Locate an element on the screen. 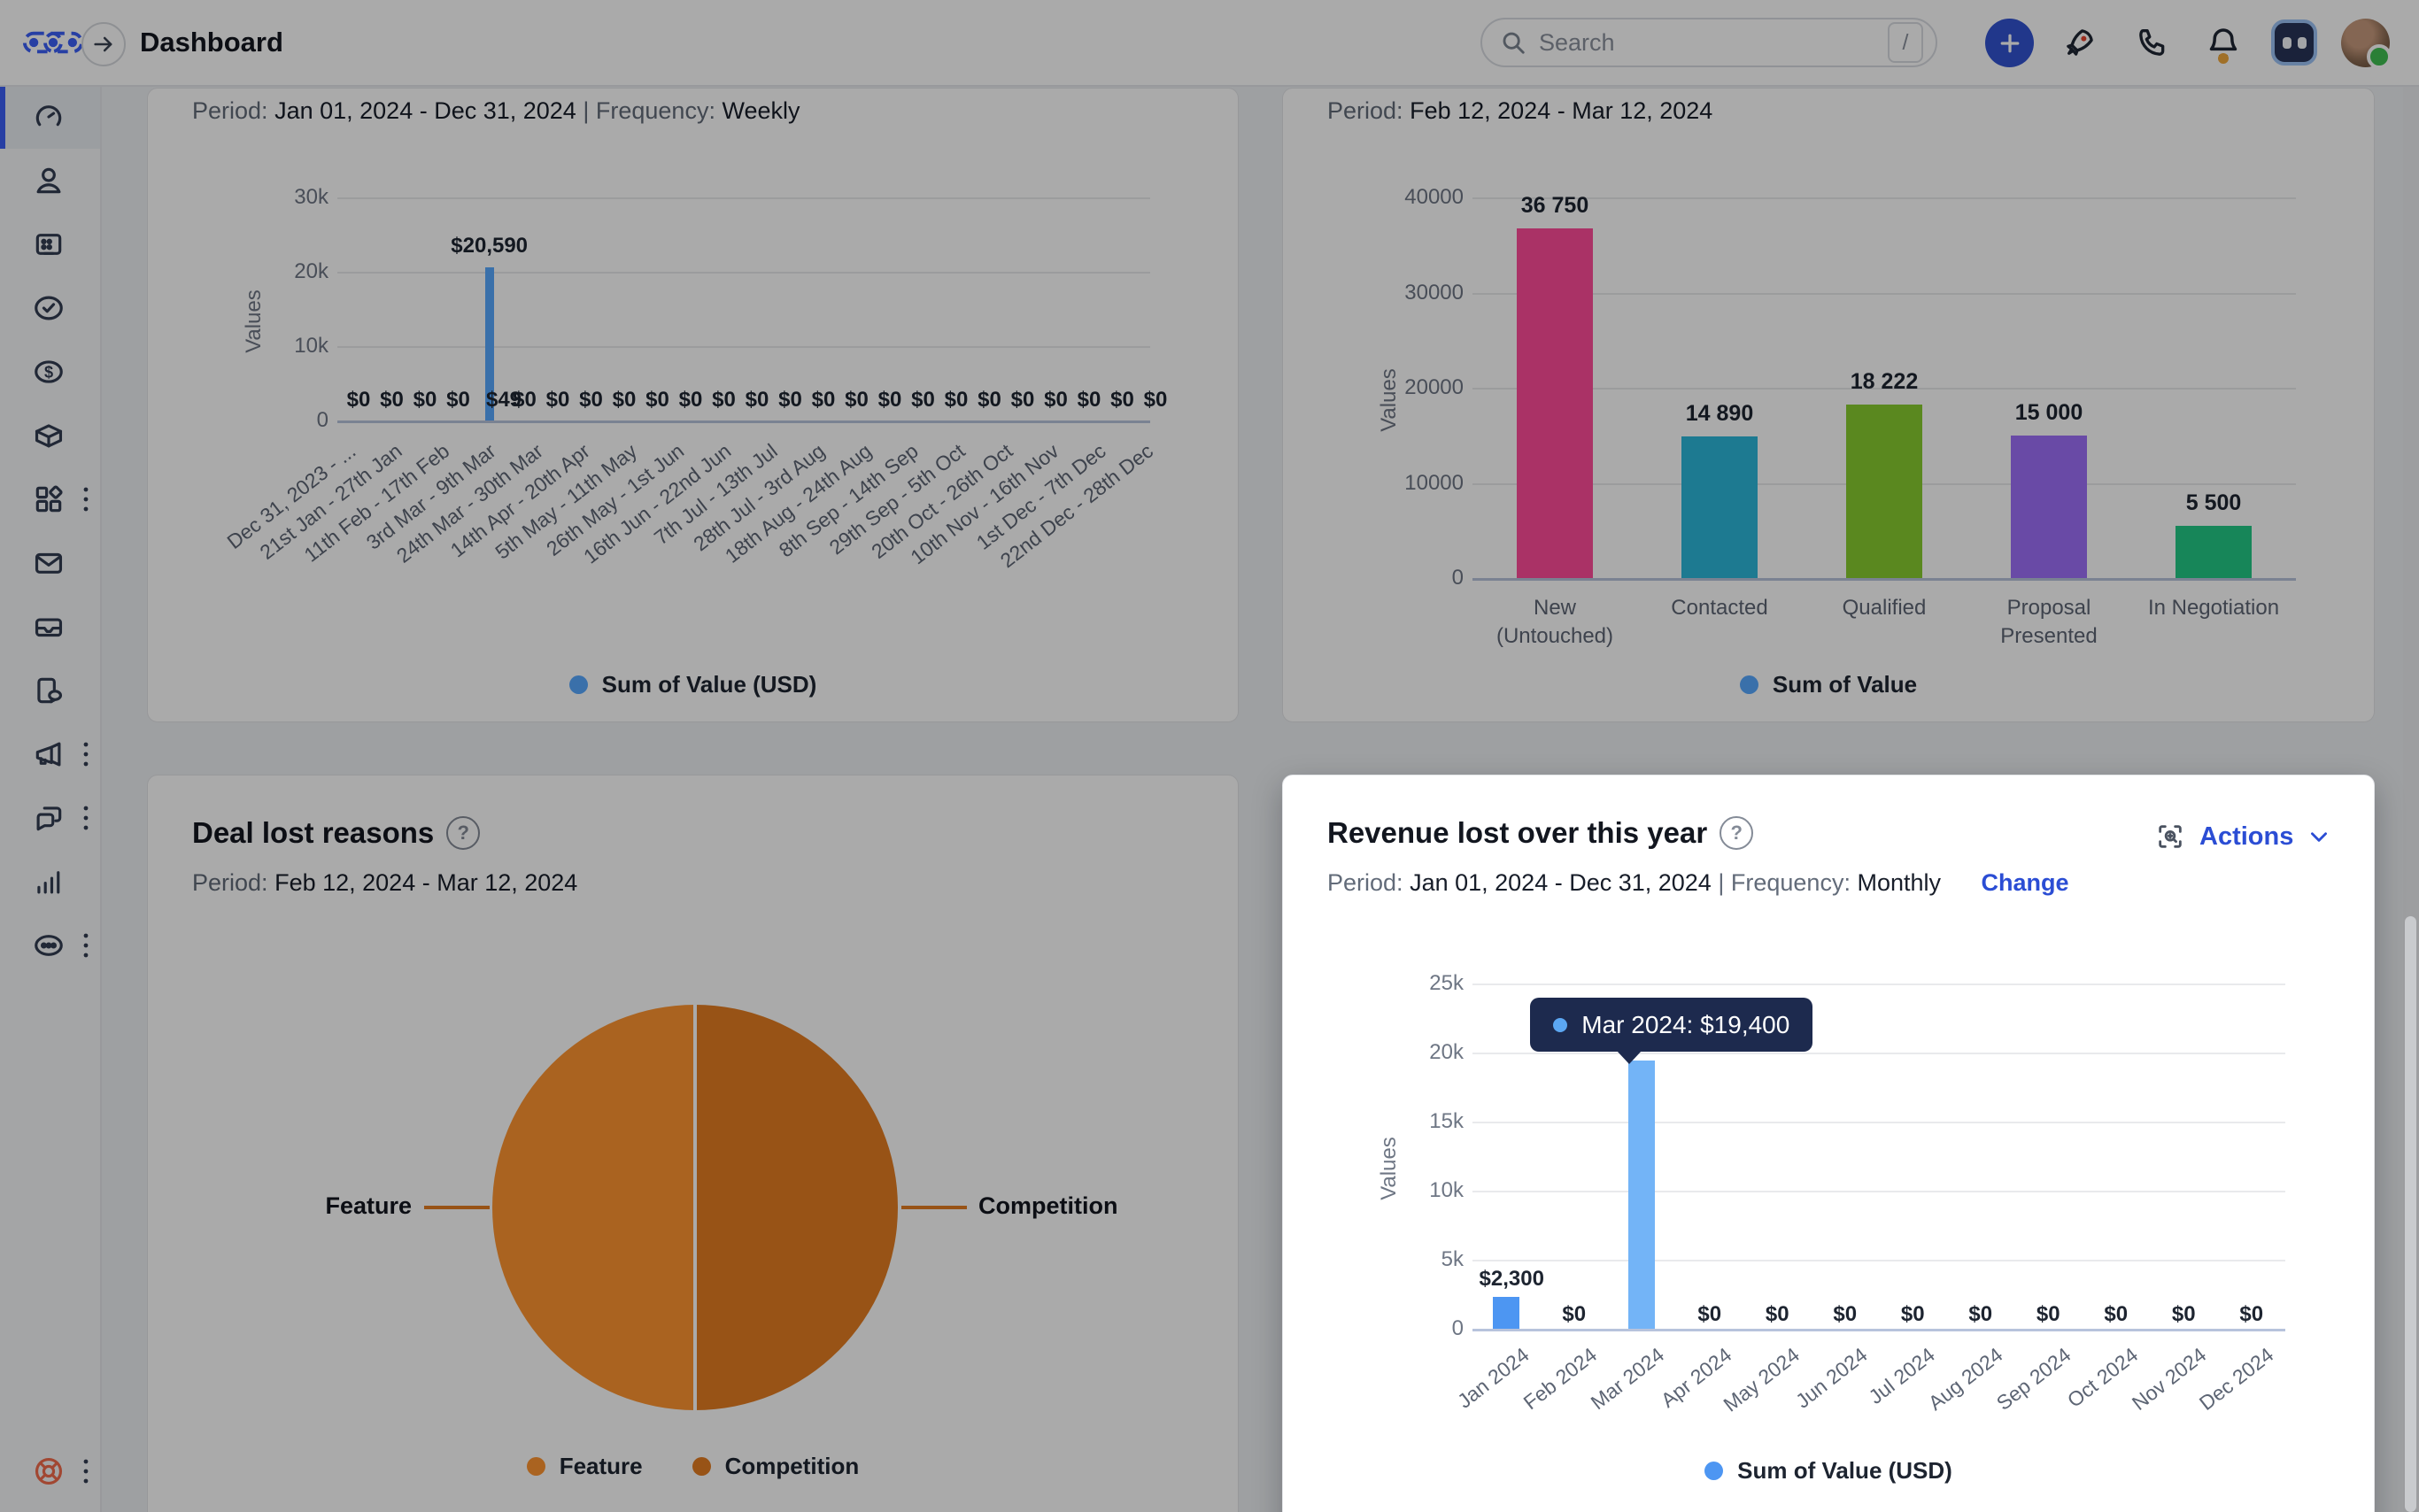  search-shortcut-badge: / is located at coordinates (1905, 42).